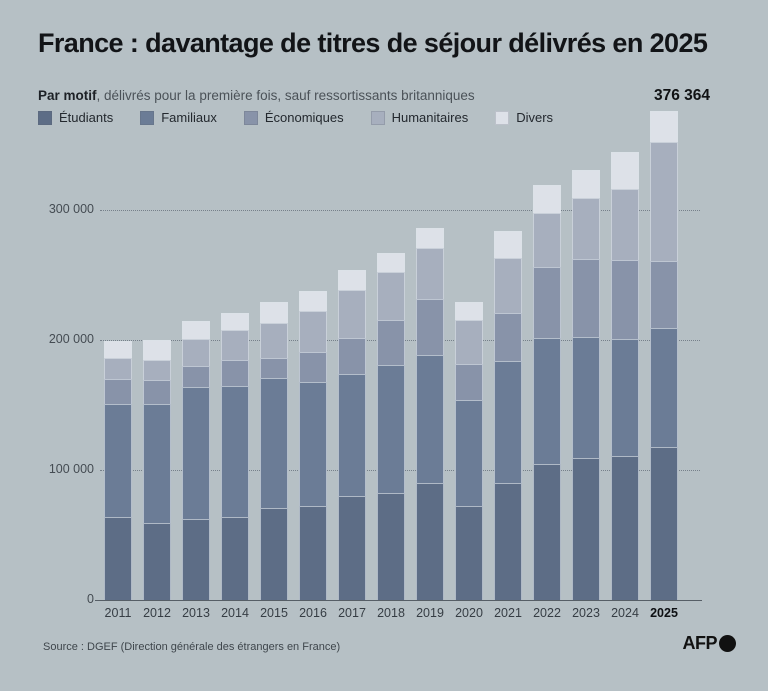 The height and width of the screenshot is (691, 768). I want to click on bar-segment-2024-familiaux, so click(625, 397).